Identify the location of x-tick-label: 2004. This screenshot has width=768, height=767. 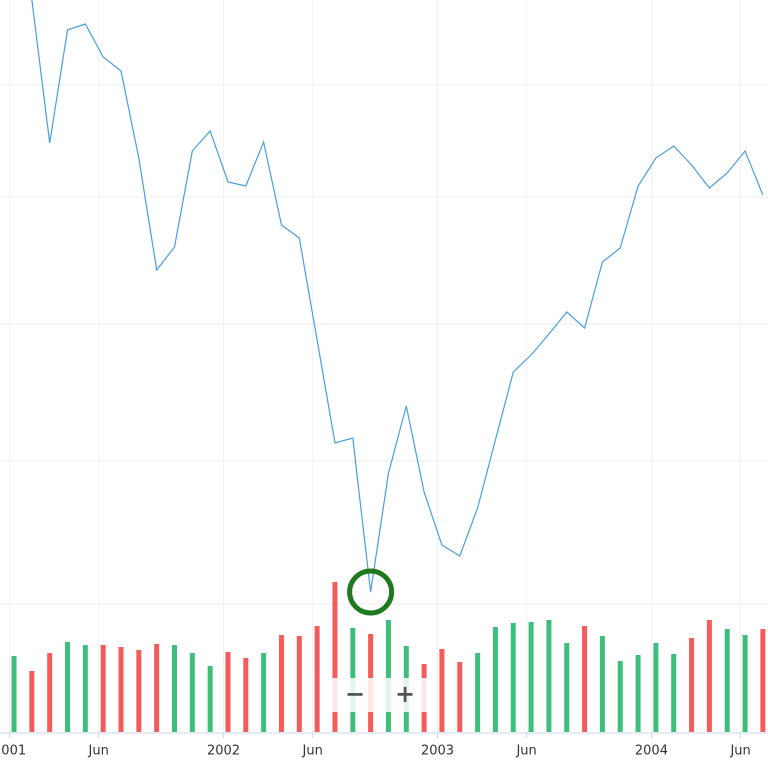
(651, 751).